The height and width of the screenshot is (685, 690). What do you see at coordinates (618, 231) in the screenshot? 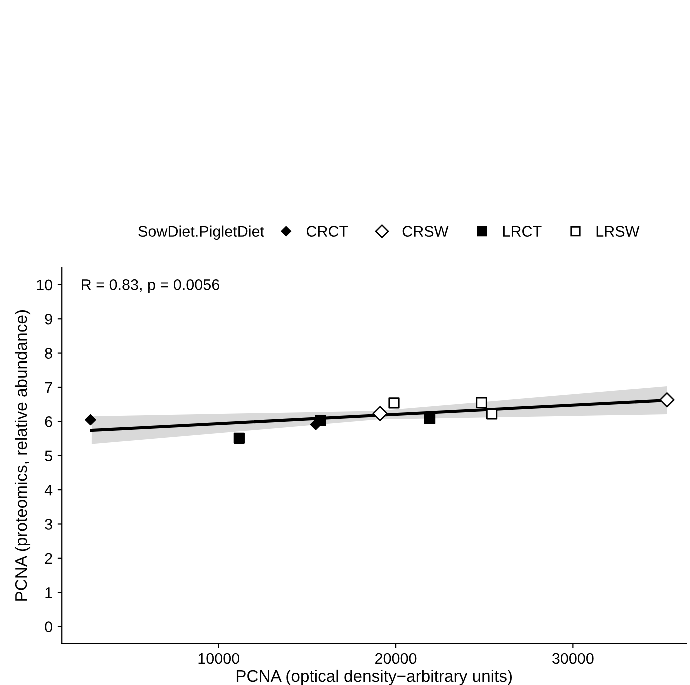
I see `legend-label: LRSW` at bounding box center [618, 231].